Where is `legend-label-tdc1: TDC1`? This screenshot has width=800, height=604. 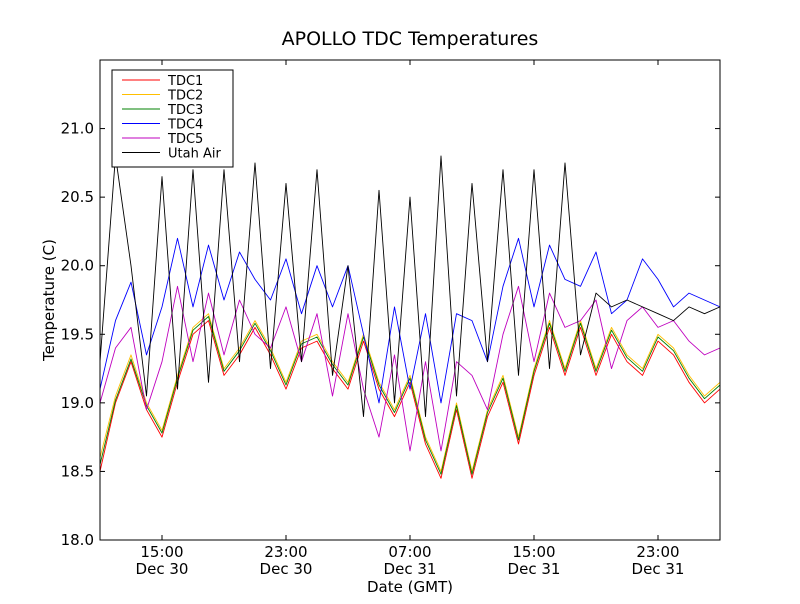
legend-label-tdc1: TDC1 is located at coordinates (185, 81).